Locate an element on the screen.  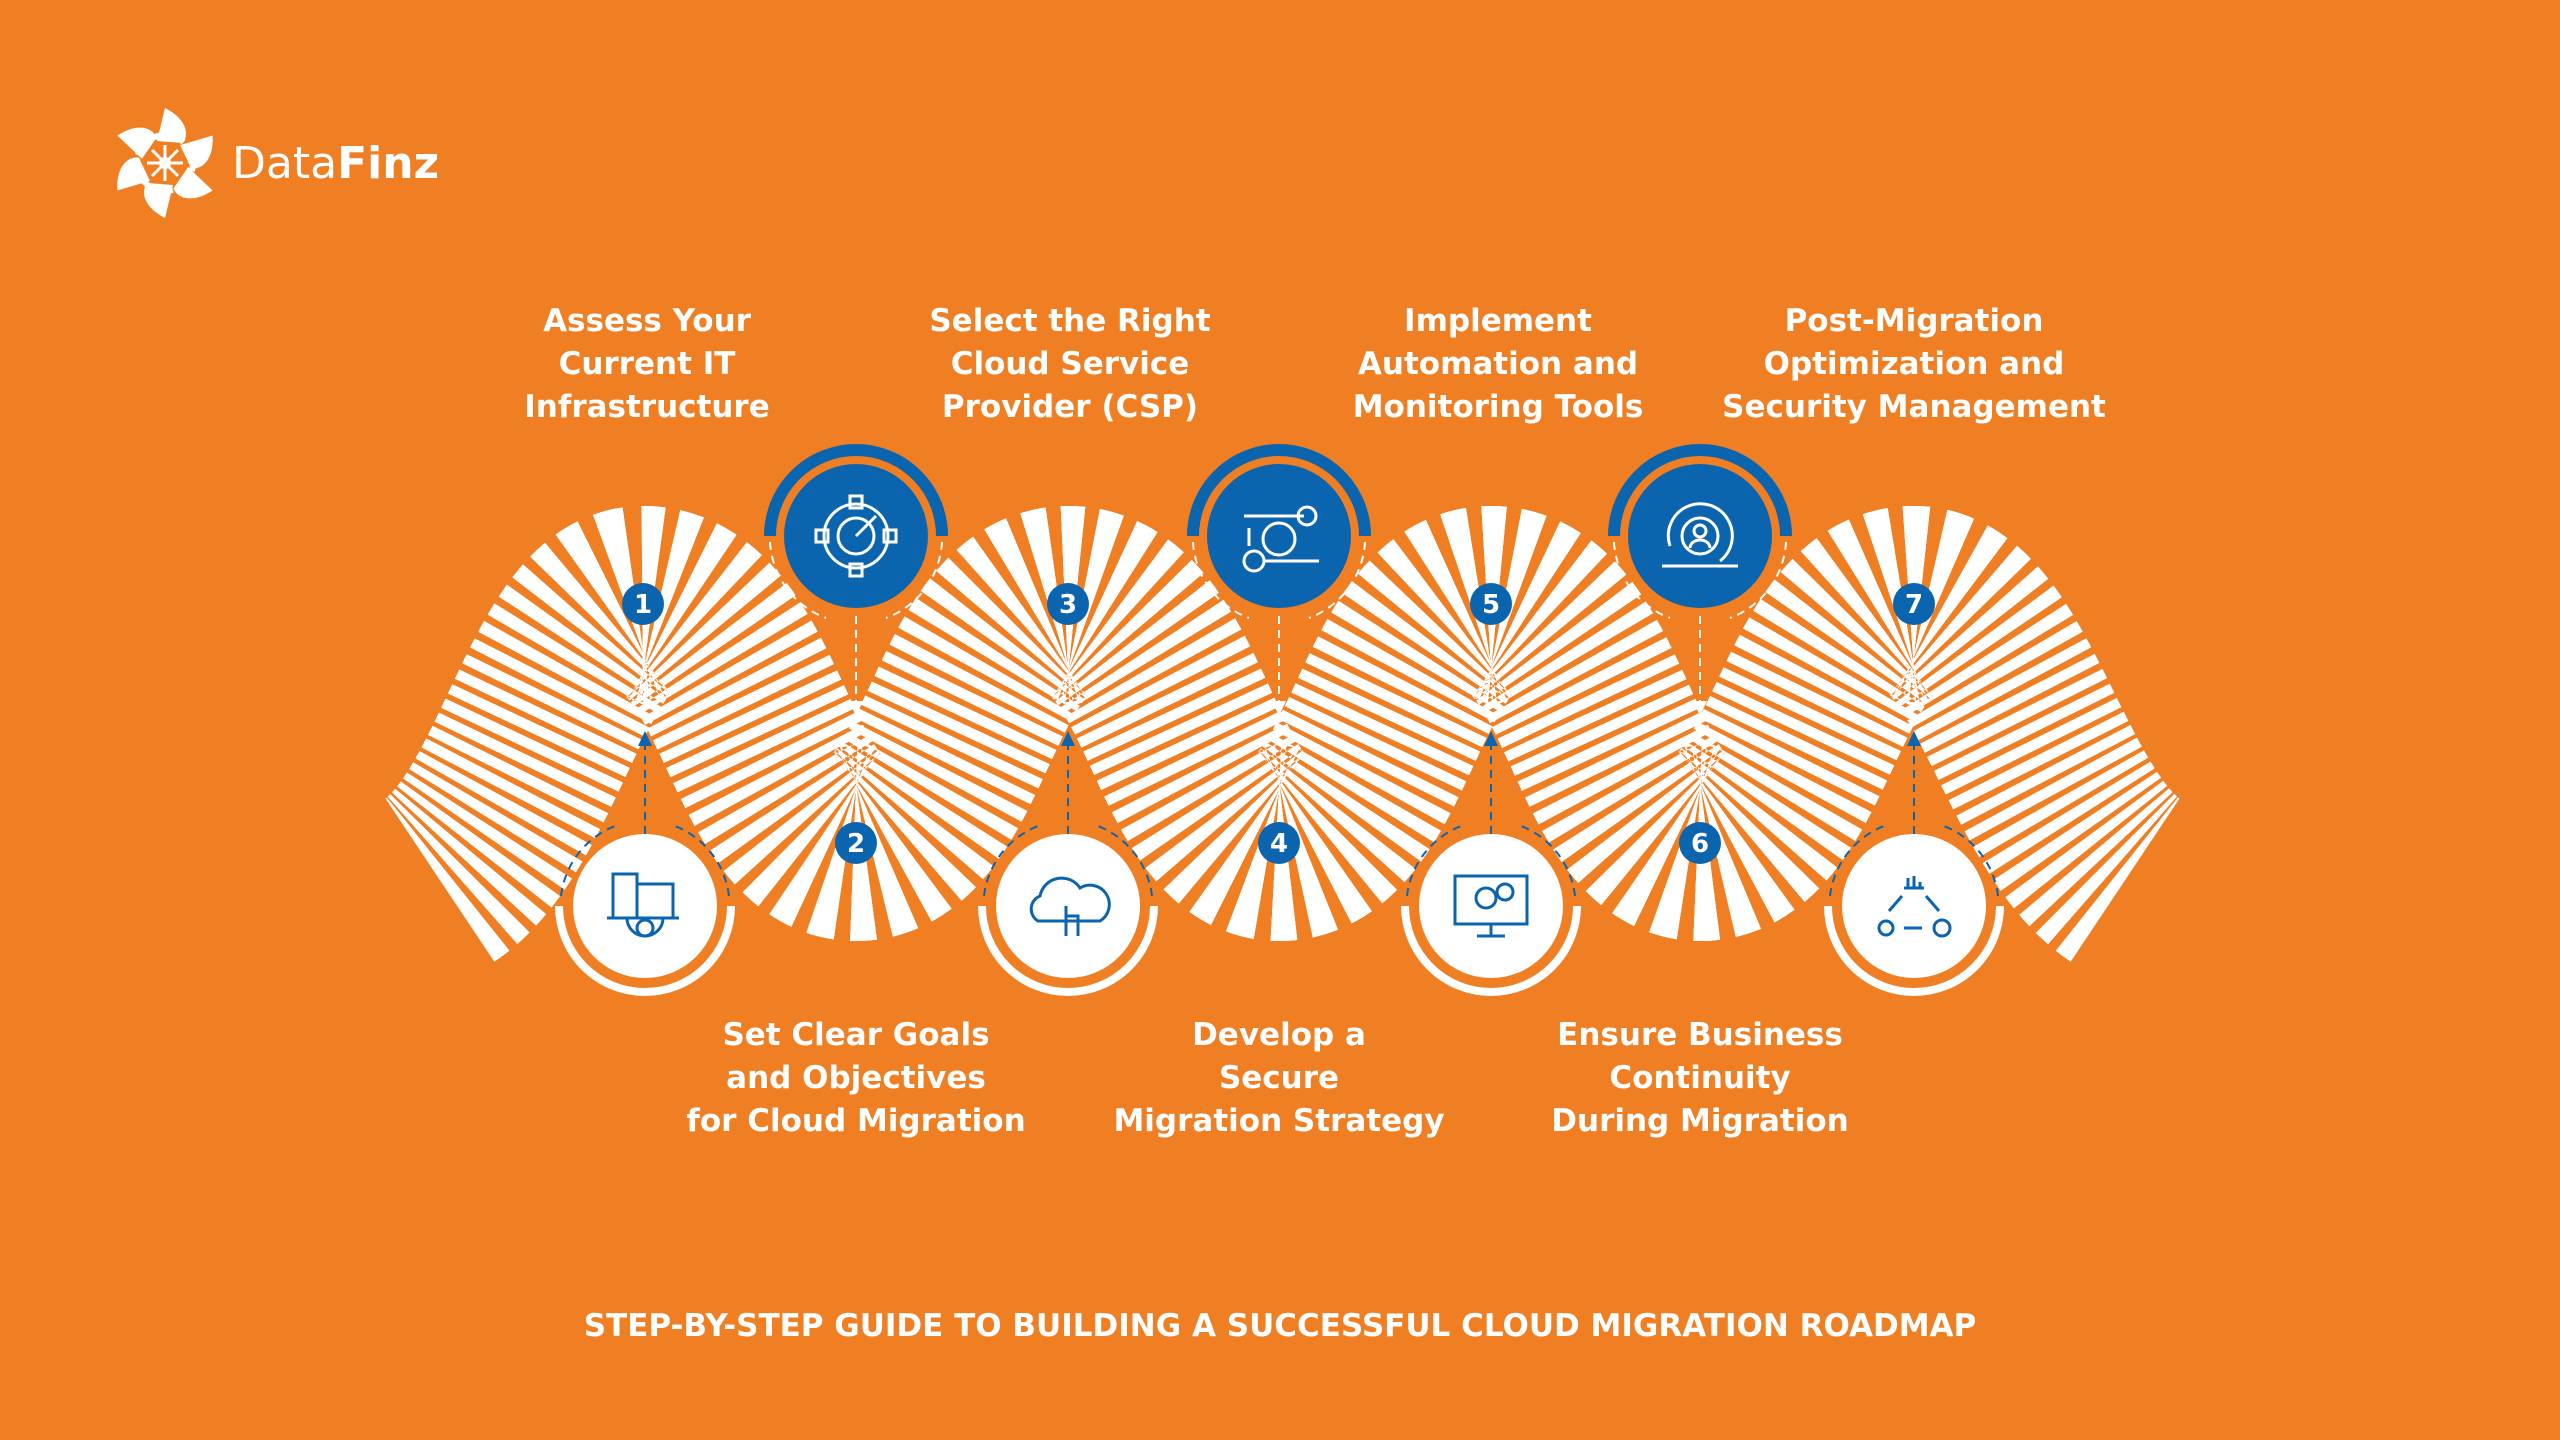
svg-text: 7 is located at coordinates (1914, 605).